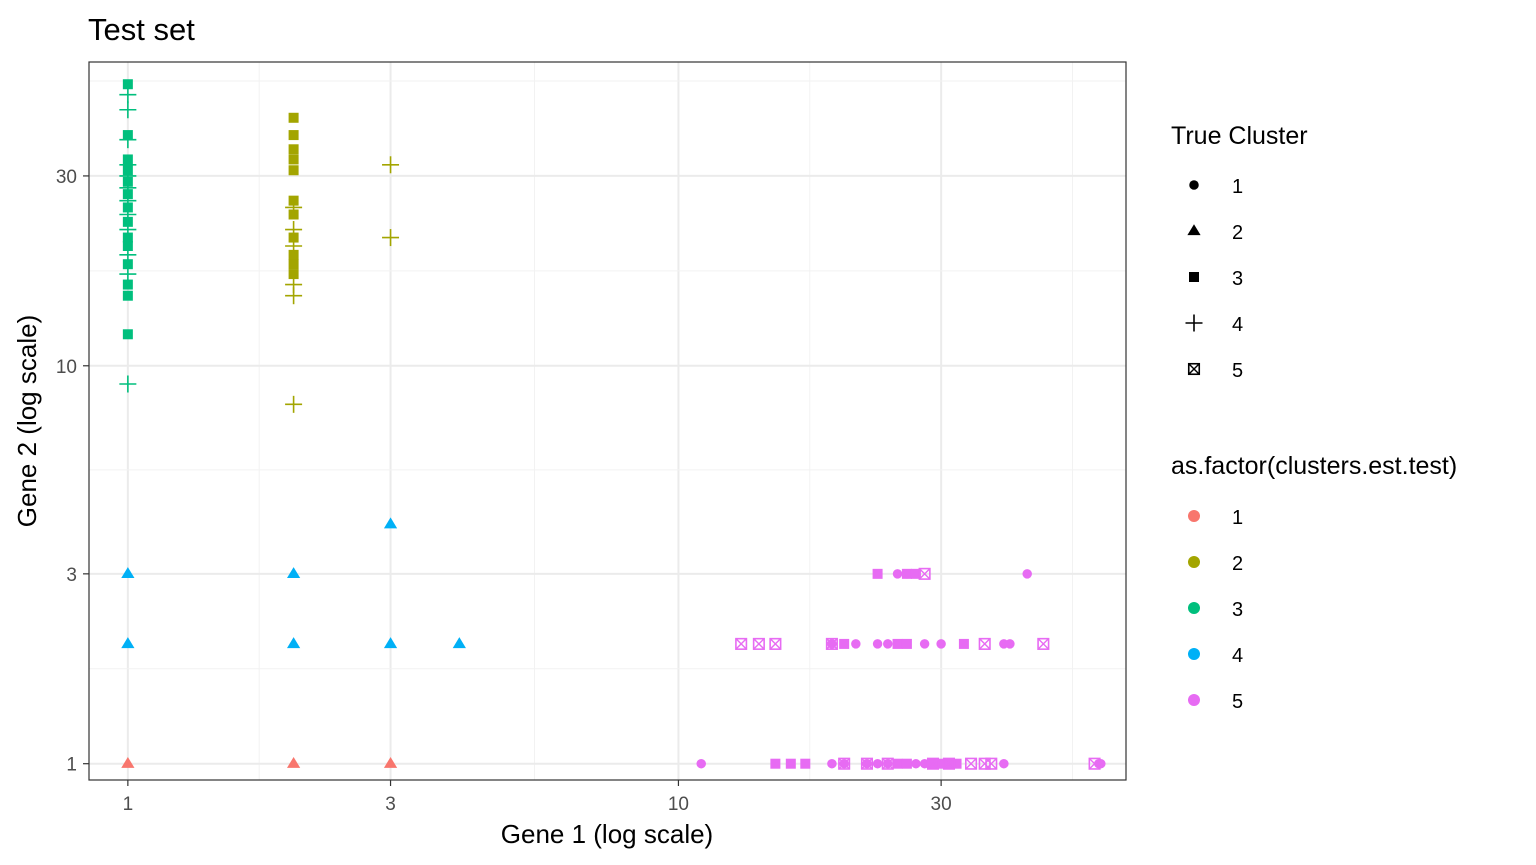 This screenshot has height=865, width=1536. Describe the element at coordinates (27, 421) in the screenshot. I see `y-axis-label: Gene 2 (log scale)` at that location.